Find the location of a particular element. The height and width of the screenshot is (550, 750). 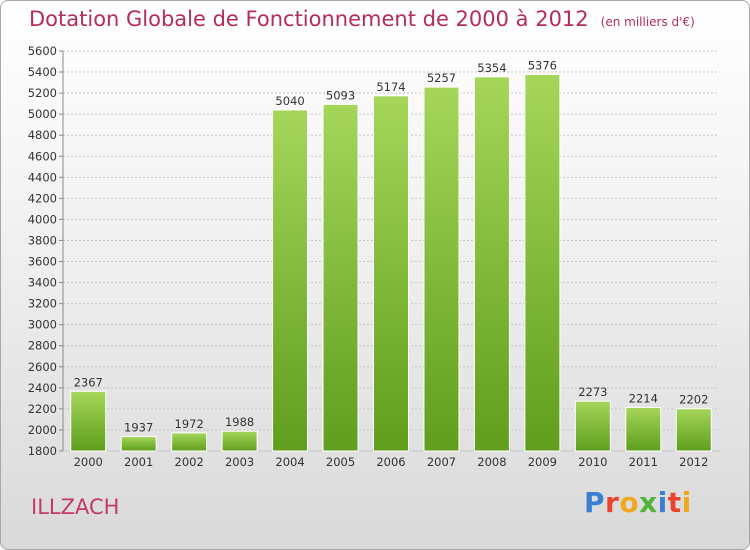

x-tick-label: 2007 is located at coordinates (441, 462).